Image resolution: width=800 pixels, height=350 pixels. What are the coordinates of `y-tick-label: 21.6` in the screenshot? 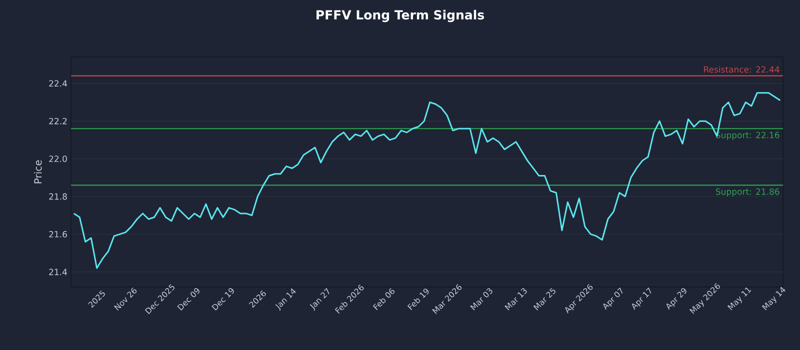 It's located at (58, 234).